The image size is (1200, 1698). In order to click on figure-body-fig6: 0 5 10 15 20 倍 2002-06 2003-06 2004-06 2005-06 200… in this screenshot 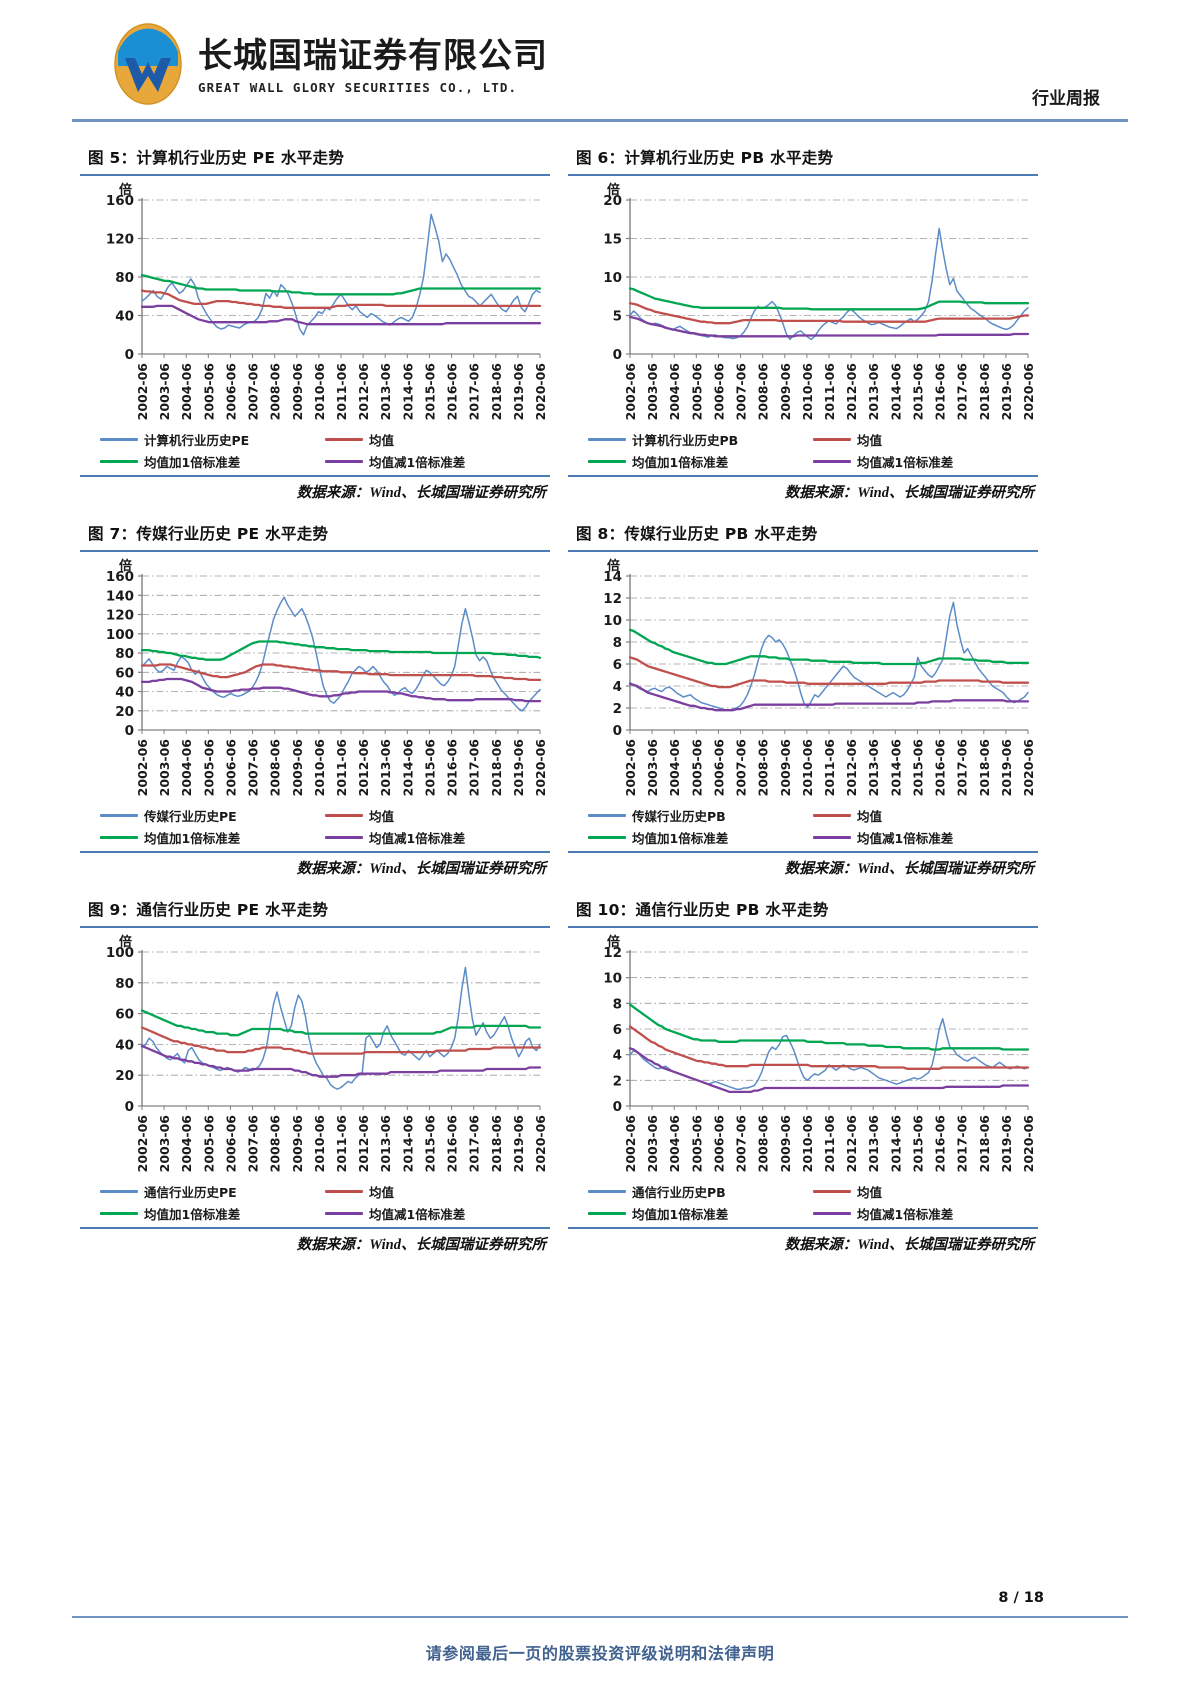, I will do `click(803, 325)`.